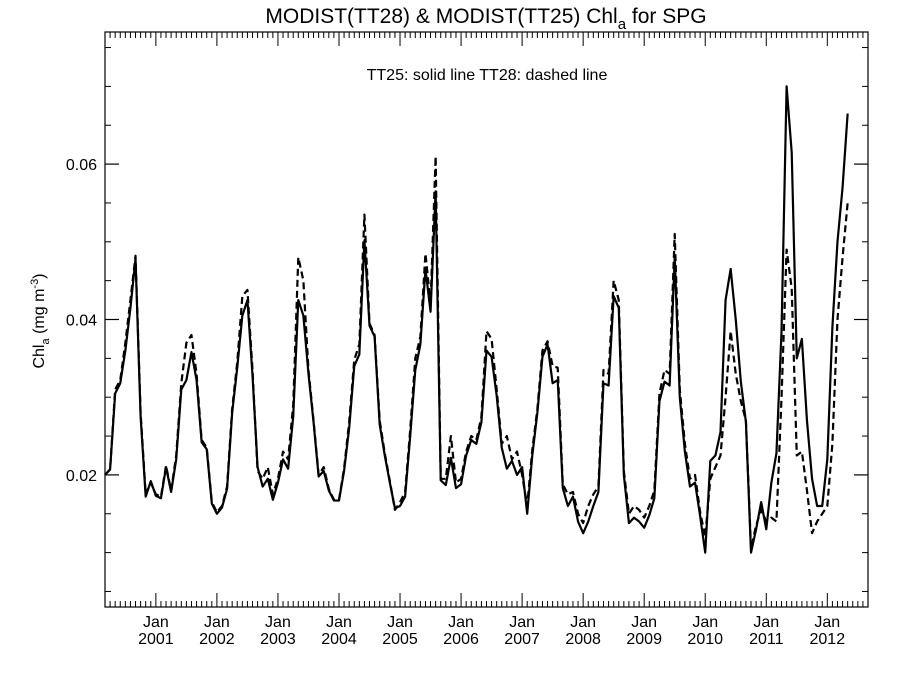 The width and height of the screenshot is (900, 675). I want to click on chart-title-prefix: MODIST(TT28) & MODIST(TT25) Chl, so click(441, 16).